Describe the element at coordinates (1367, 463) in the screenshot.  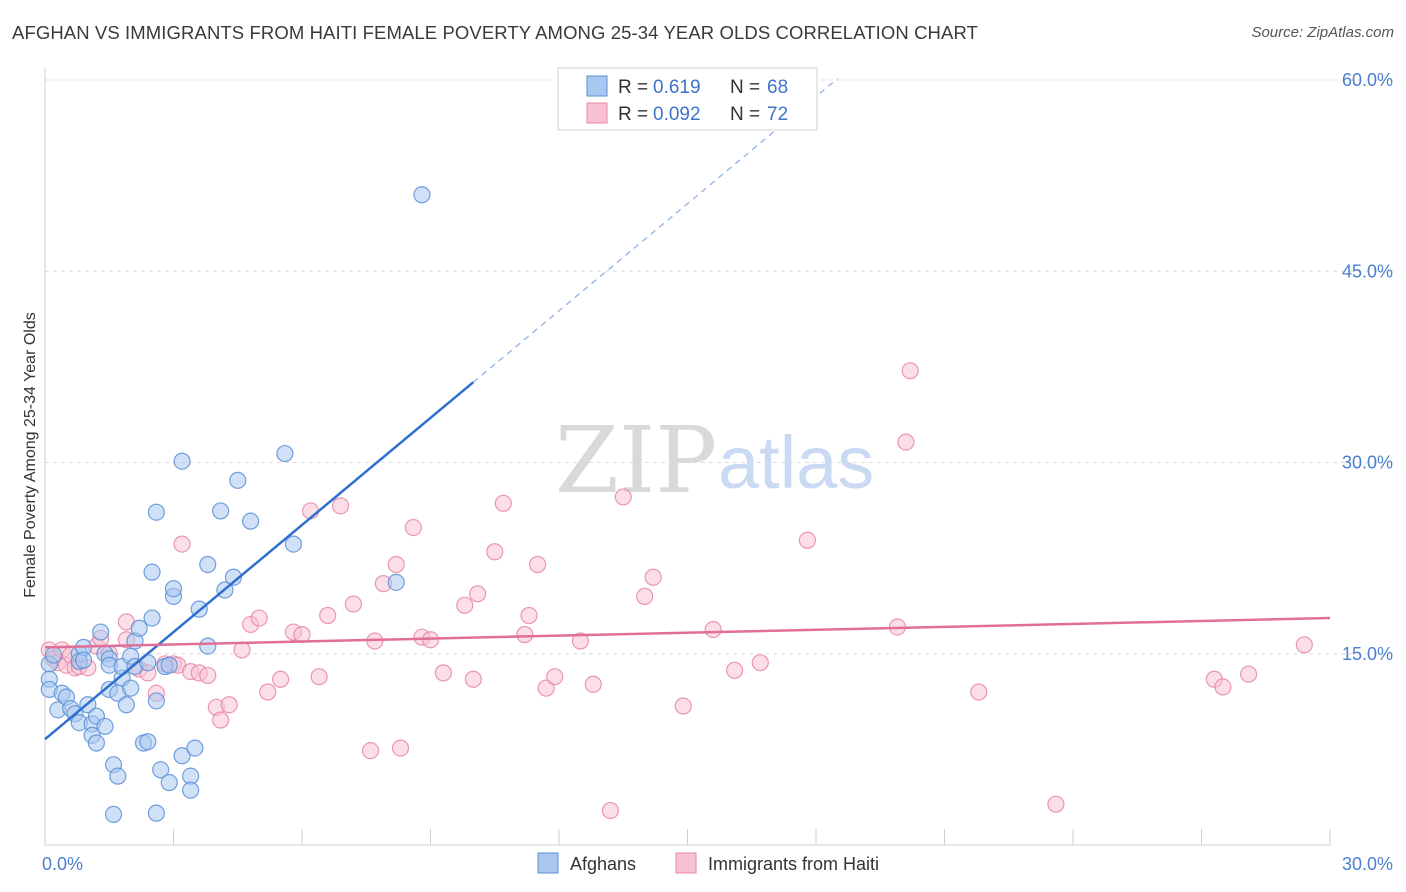
I see `y-tick-label-1: 30.0%` at that location.